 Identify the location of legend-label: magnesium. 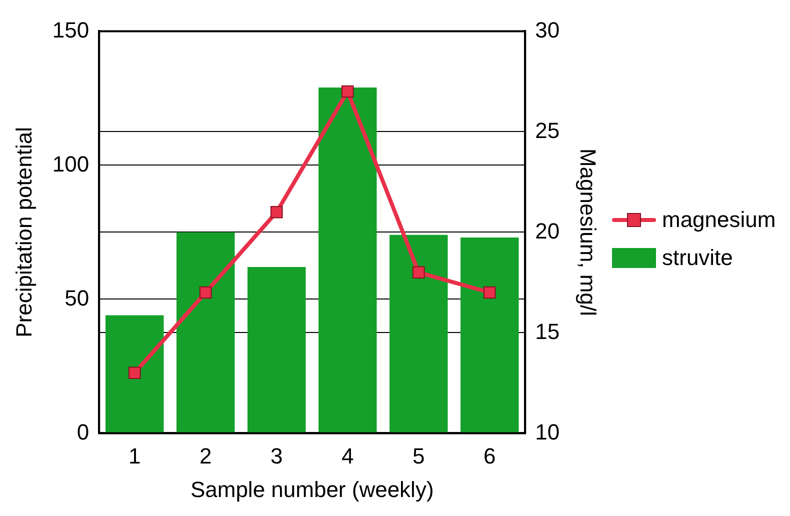
(719, 219).